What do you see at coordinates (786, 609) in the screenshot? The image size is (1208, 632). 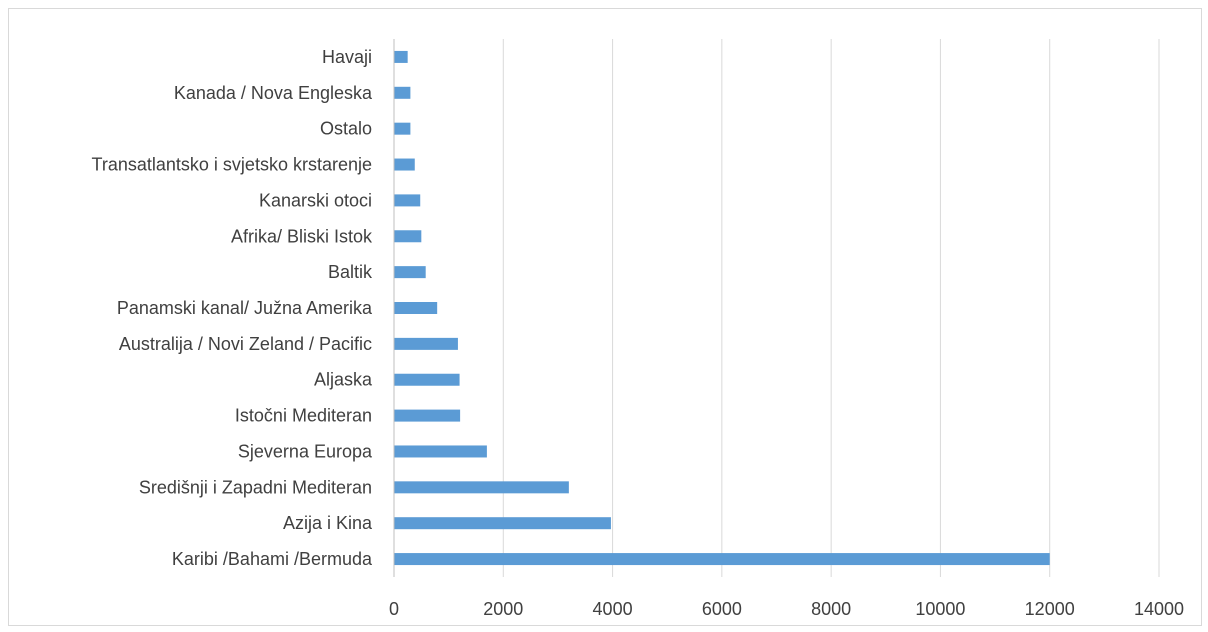 I see `x-tick-labels: 0 2000 4000 6000 8000 10000 12000 14000` at bounding box center [786, 609].